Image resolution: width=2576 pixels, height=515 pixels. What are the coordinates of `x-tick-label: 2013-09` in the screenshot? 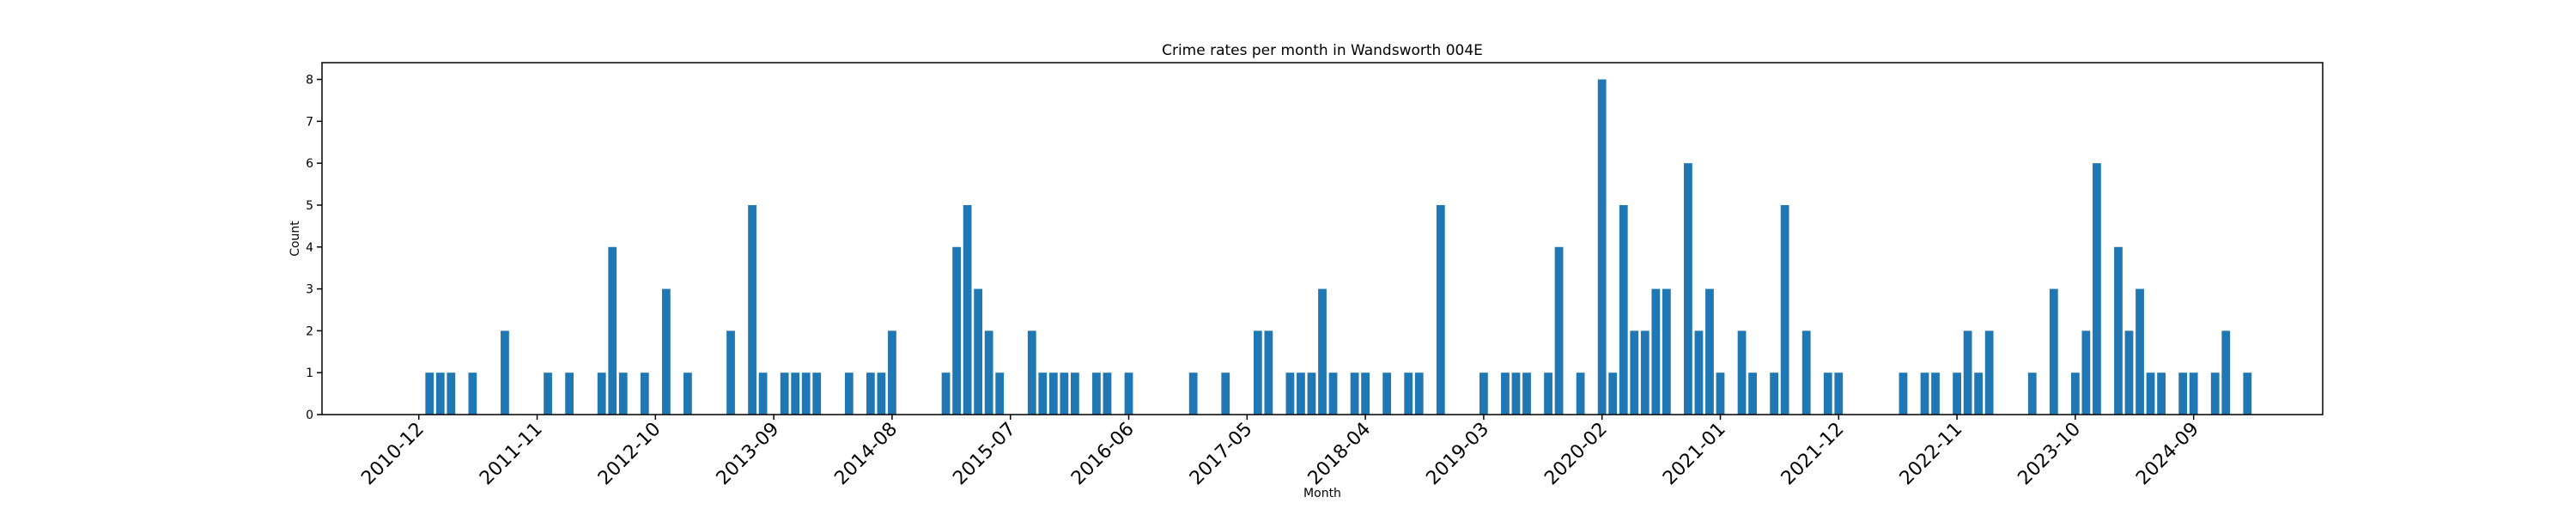 It's located at (748, 454).